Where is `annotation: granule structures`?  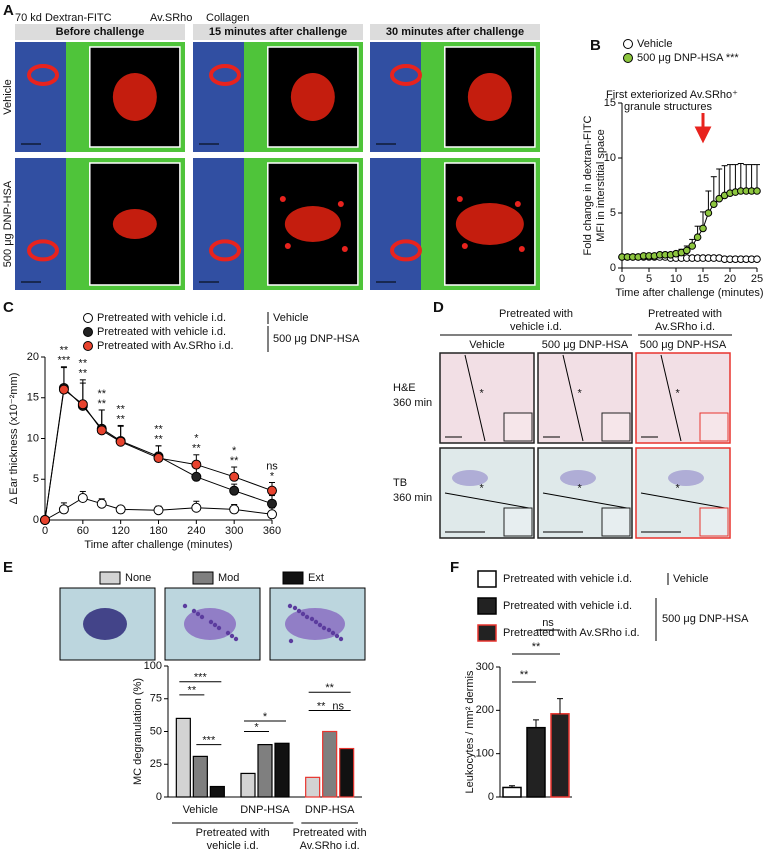
annotation: granule structures is located at coordinates (668, 107).